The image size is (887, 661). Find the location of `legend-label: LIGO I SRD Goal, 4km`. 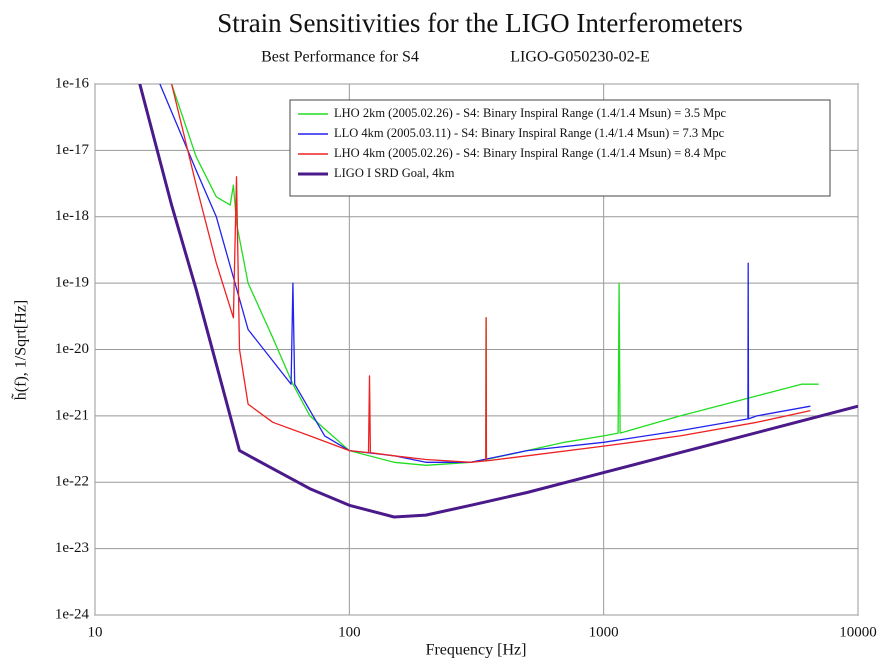

legend-label: LIGO I SRD Goal, 4km is located at coordinates (394, 173).